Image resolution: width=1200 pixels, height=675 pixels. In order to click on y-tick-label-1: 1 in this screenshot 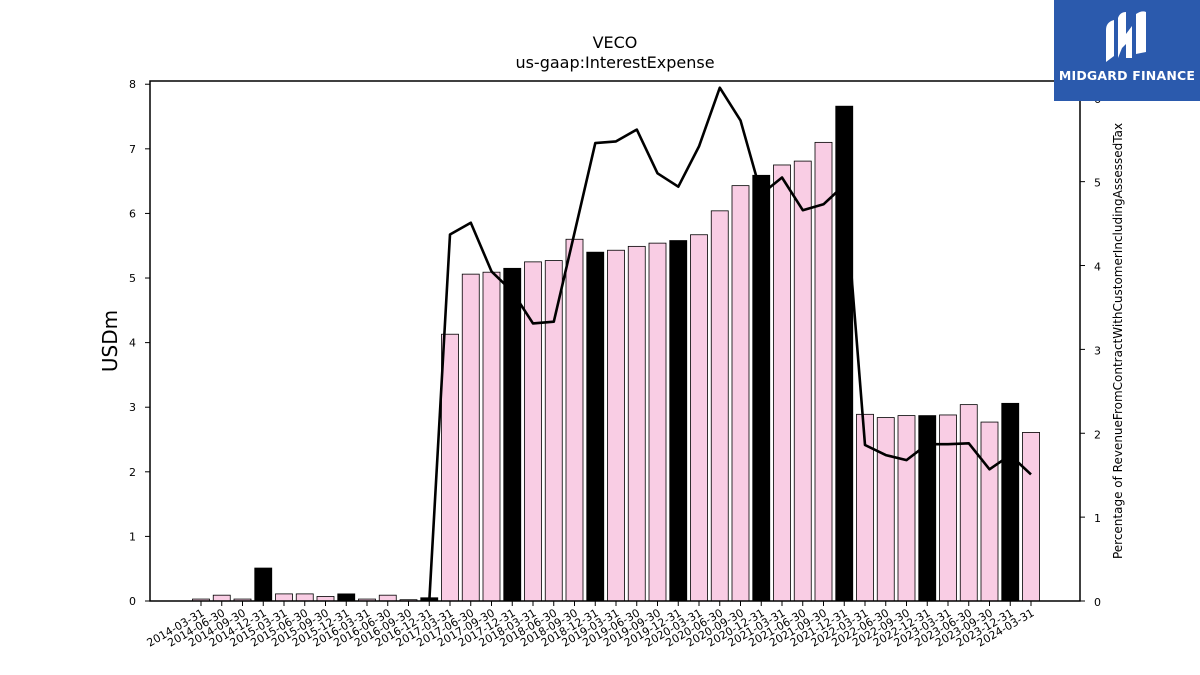, I will do `click(132, 536)`.